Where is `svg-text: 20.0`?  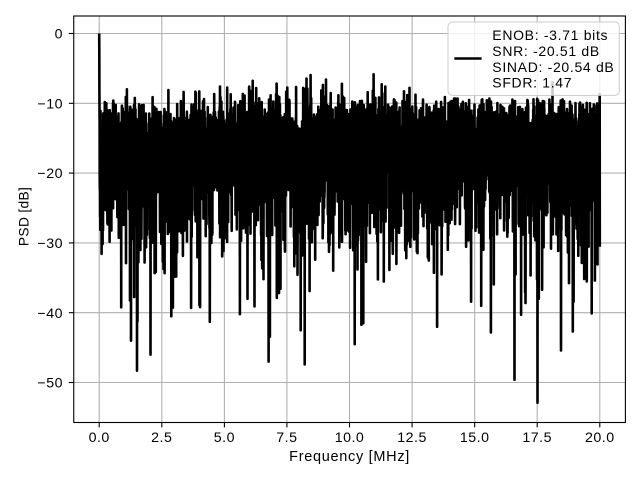 svg-text: 20.0 is located at coordinates (600, 438).